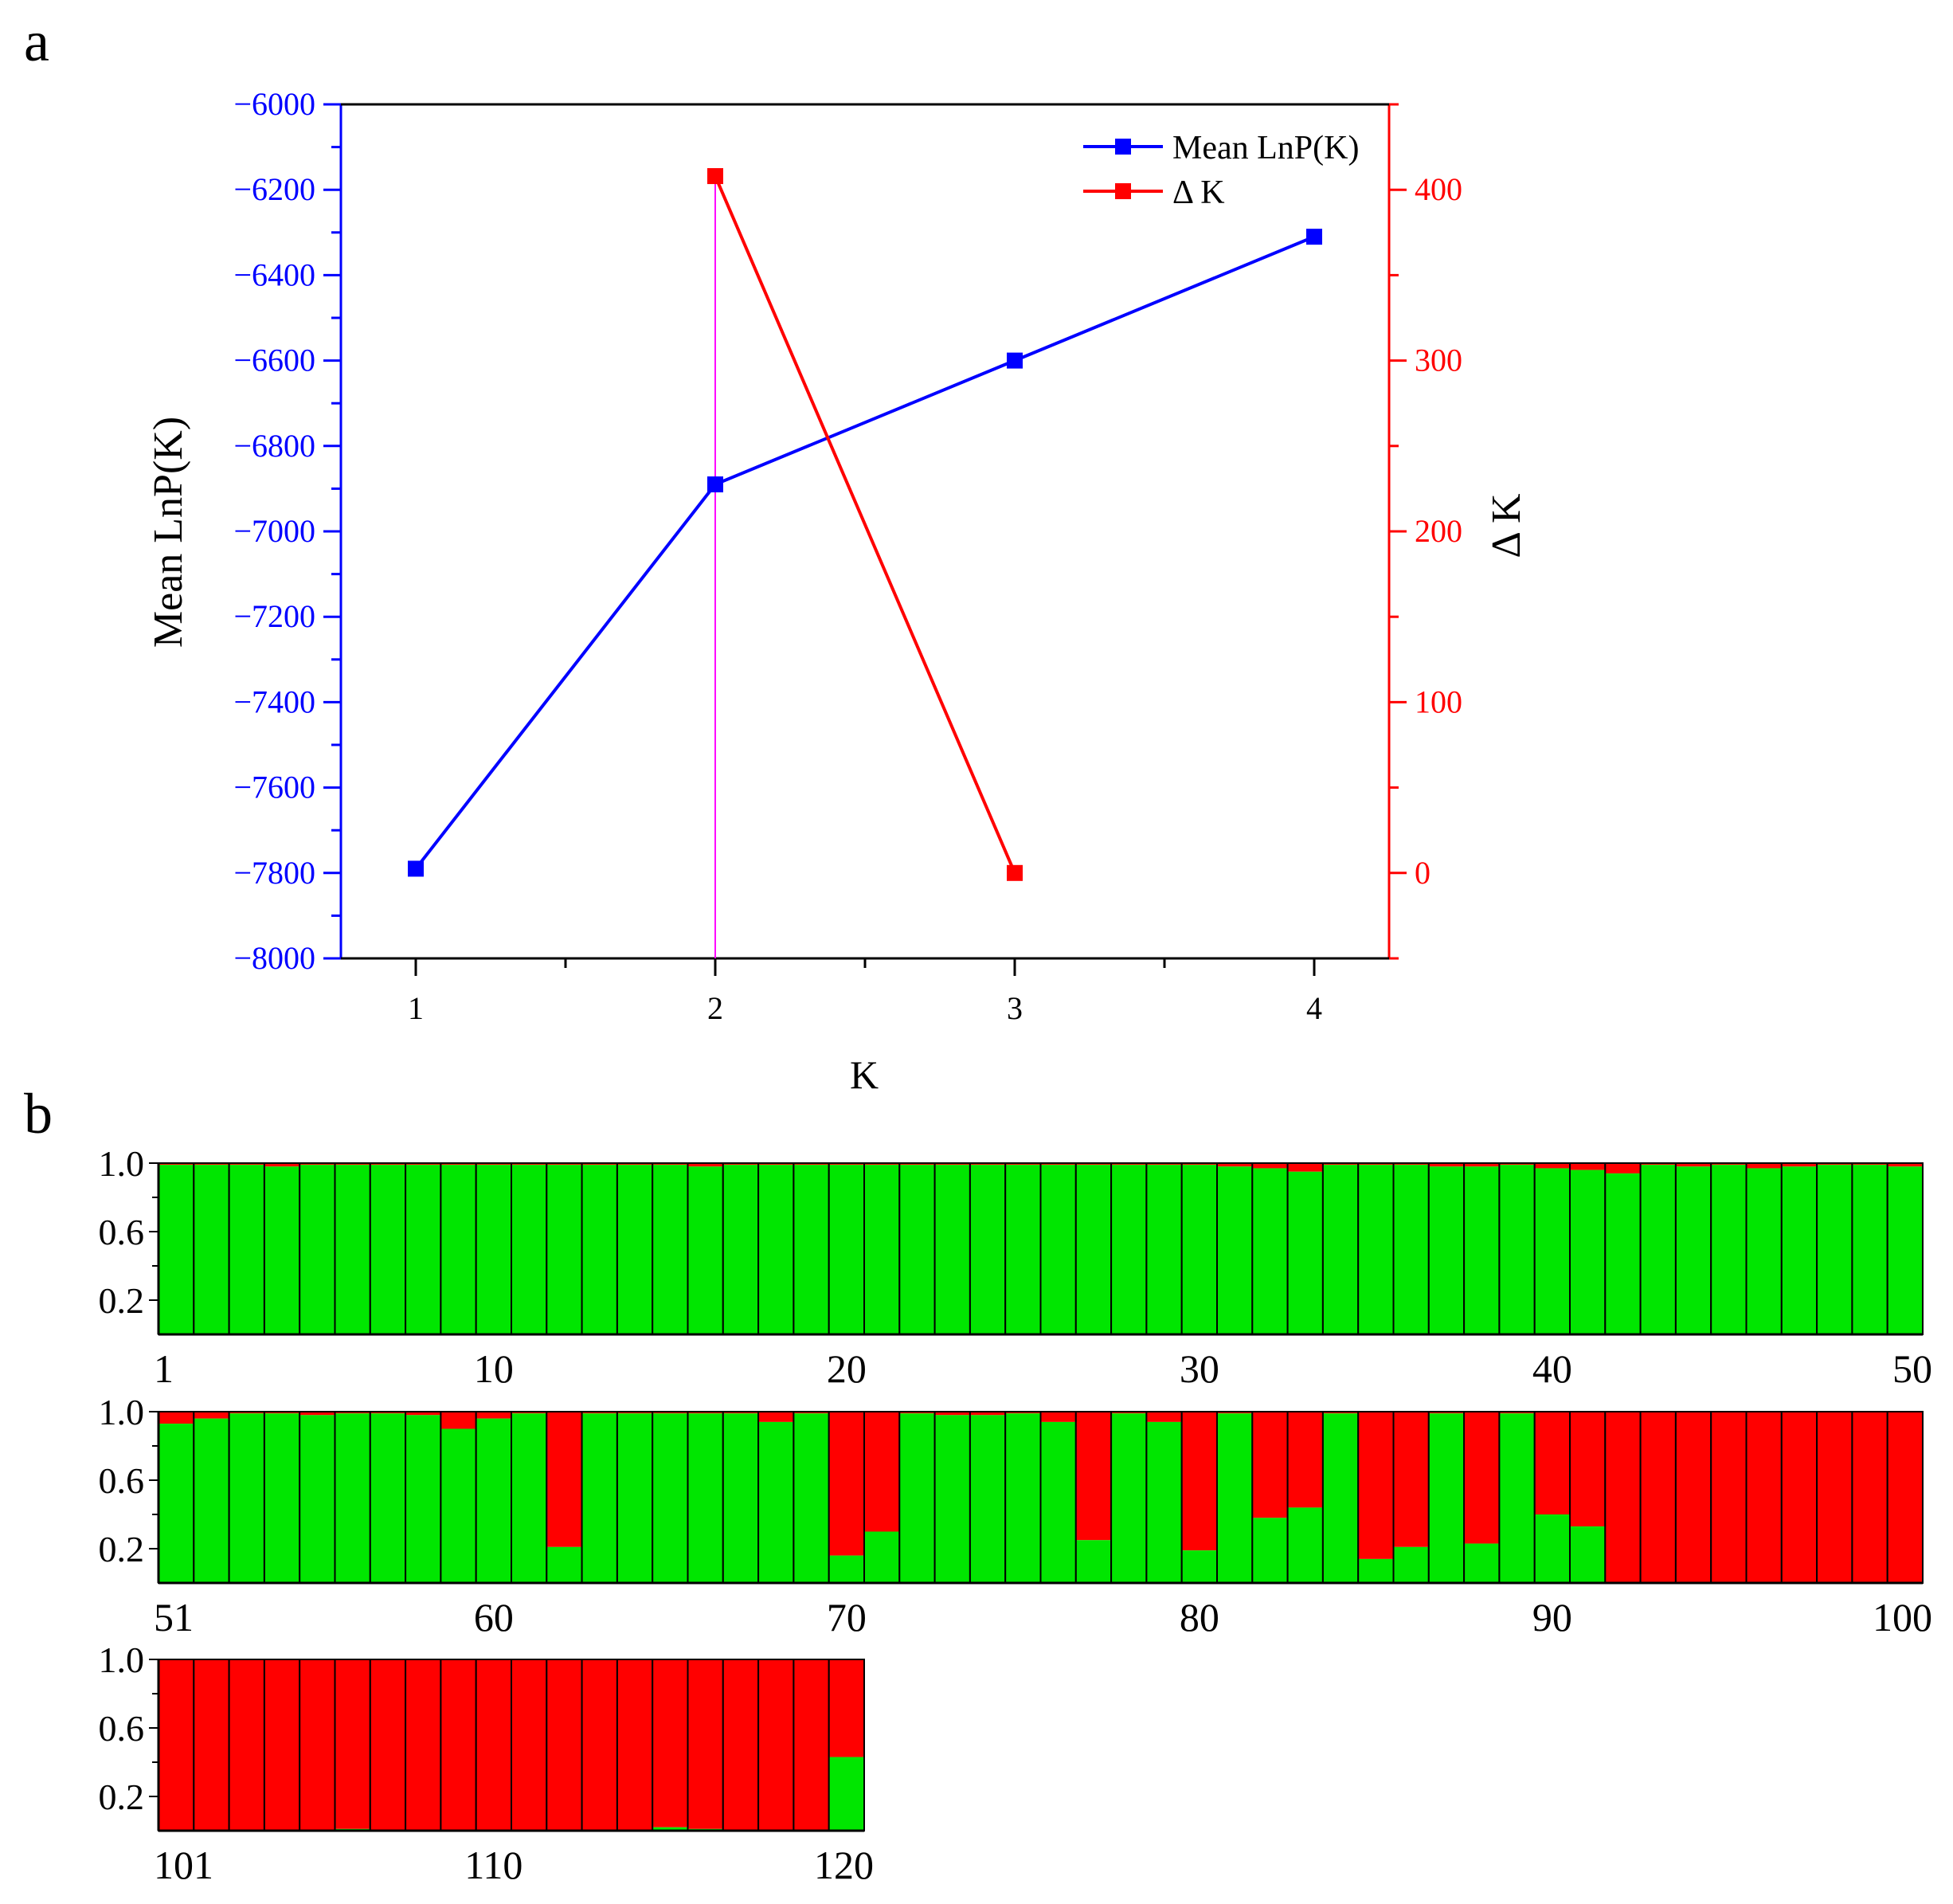 The image size is (1953, 1904). Describe the element at coordinates (1902, 1617) in the screenshot. I see `row-x-tick-label: 100` at that location.